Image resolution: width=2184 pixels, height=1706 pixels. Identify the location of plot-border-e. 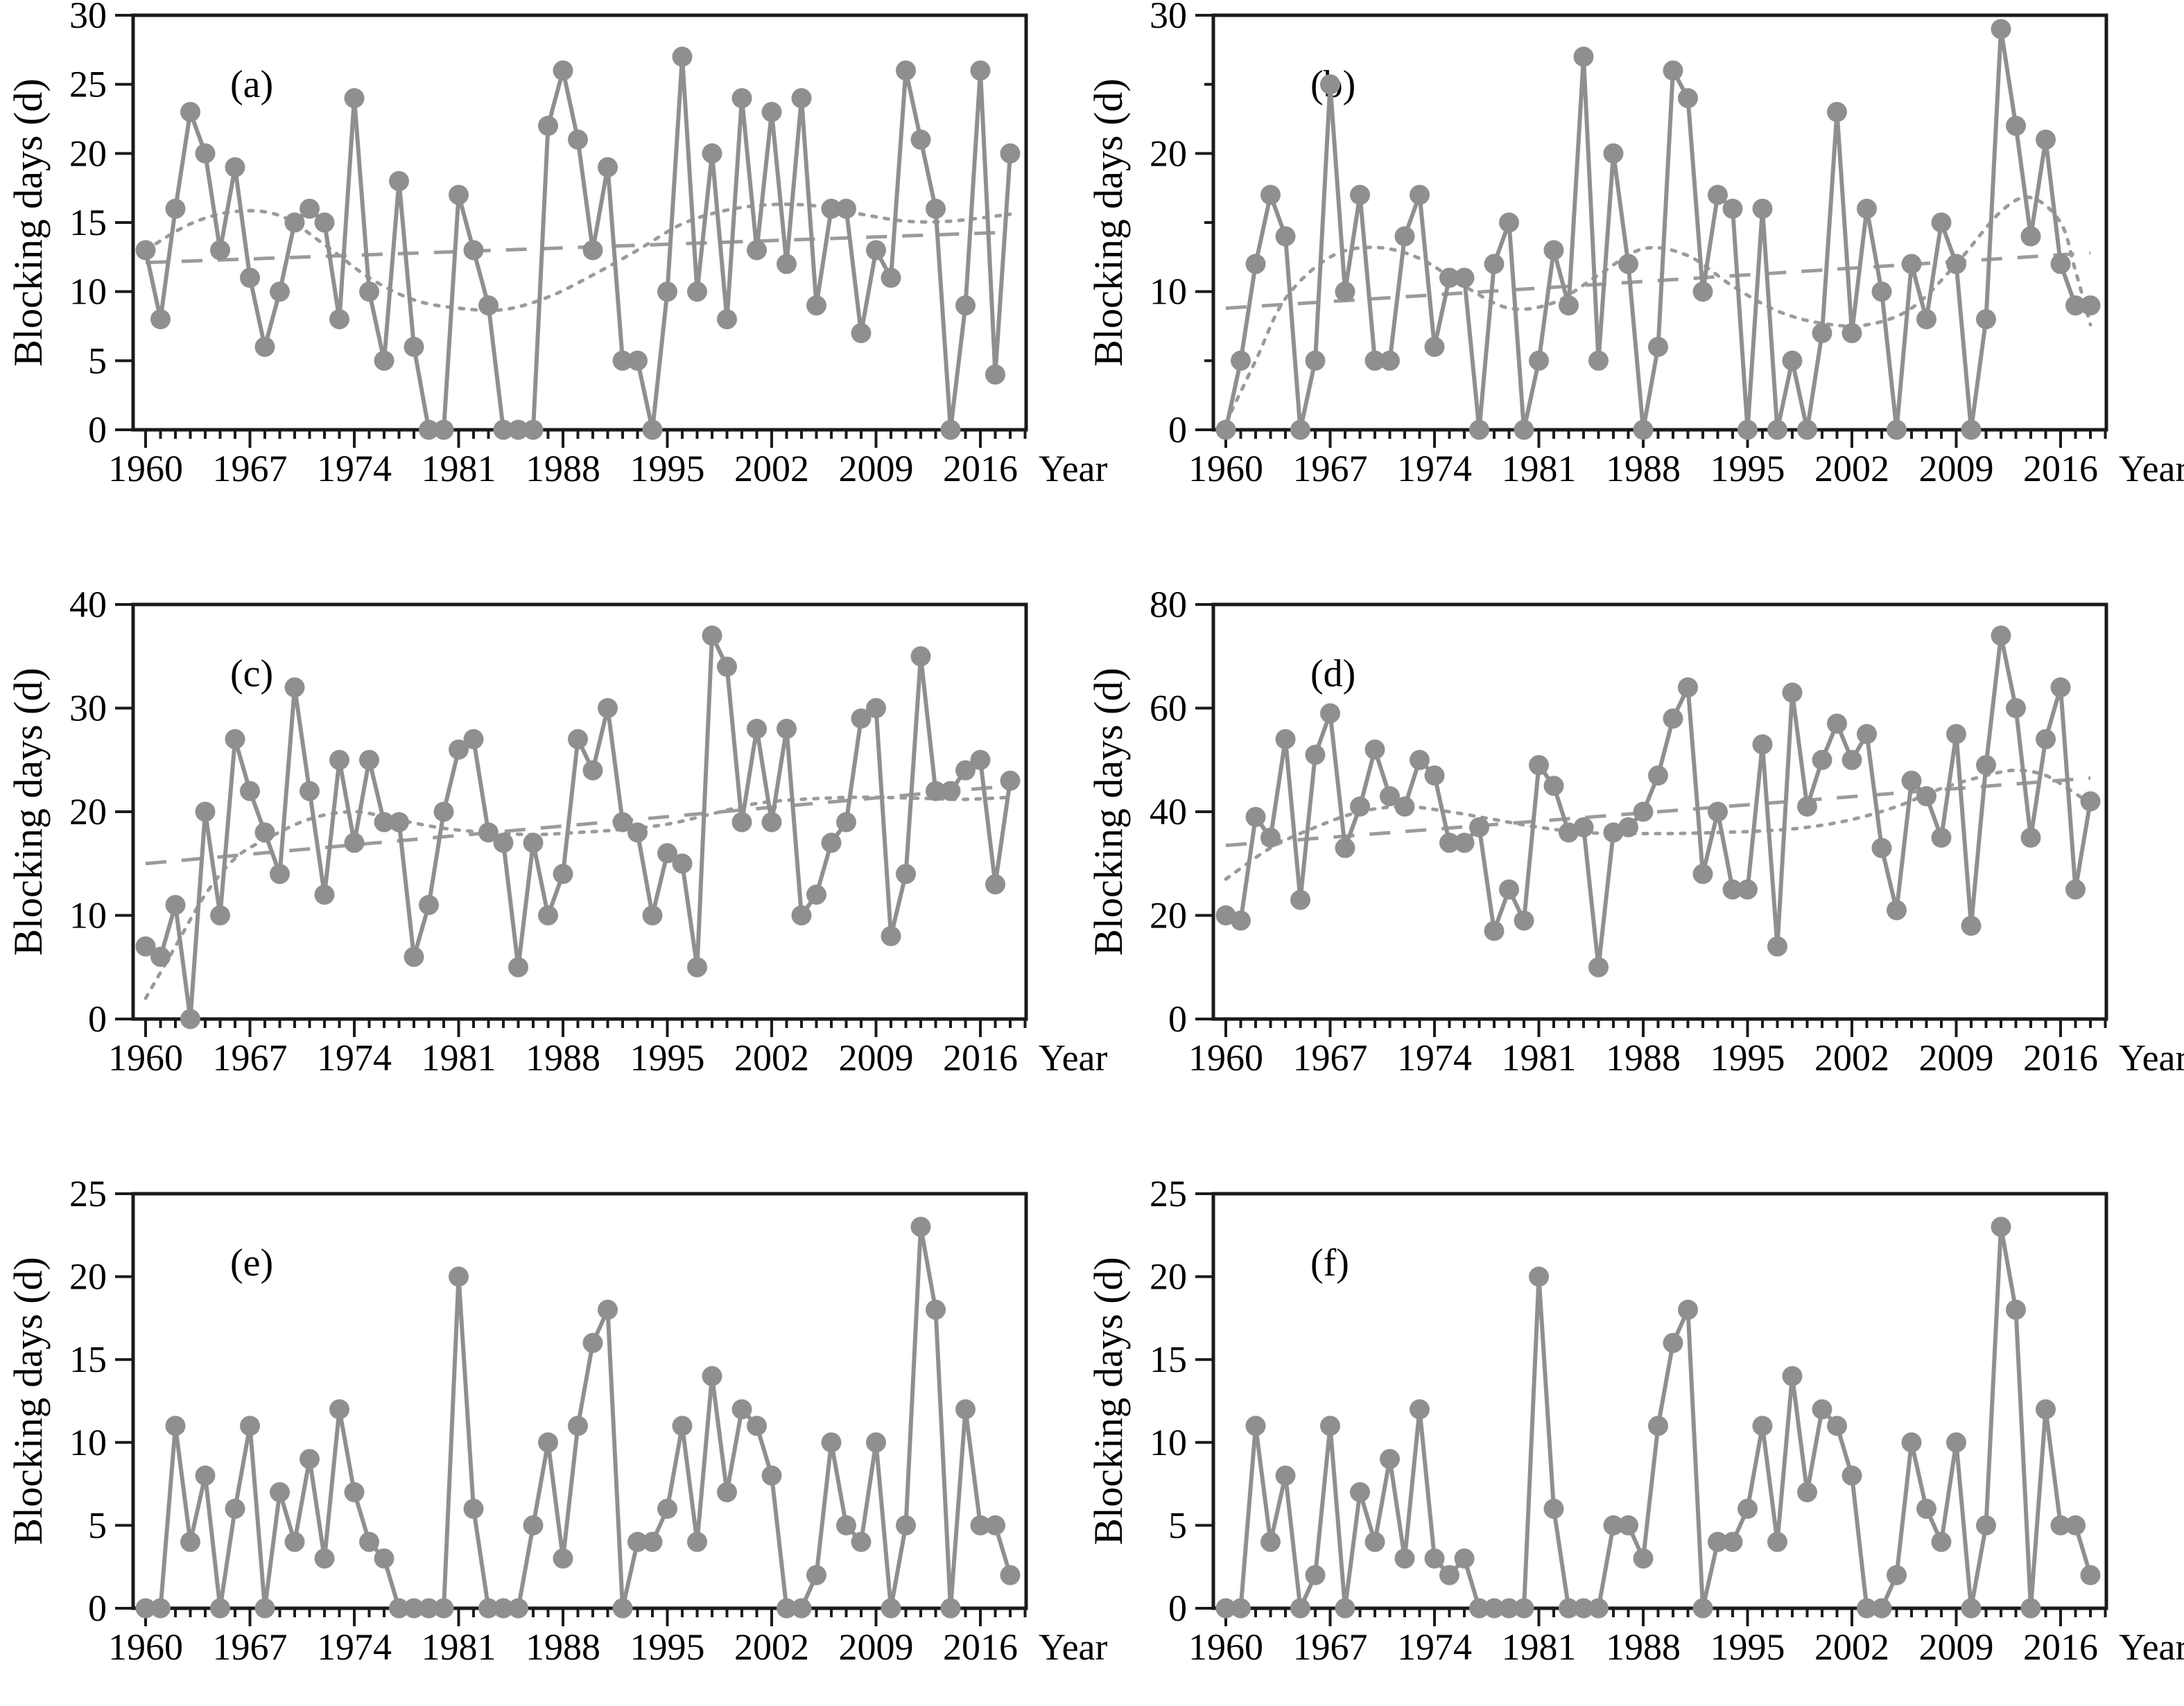
(579, 1401).